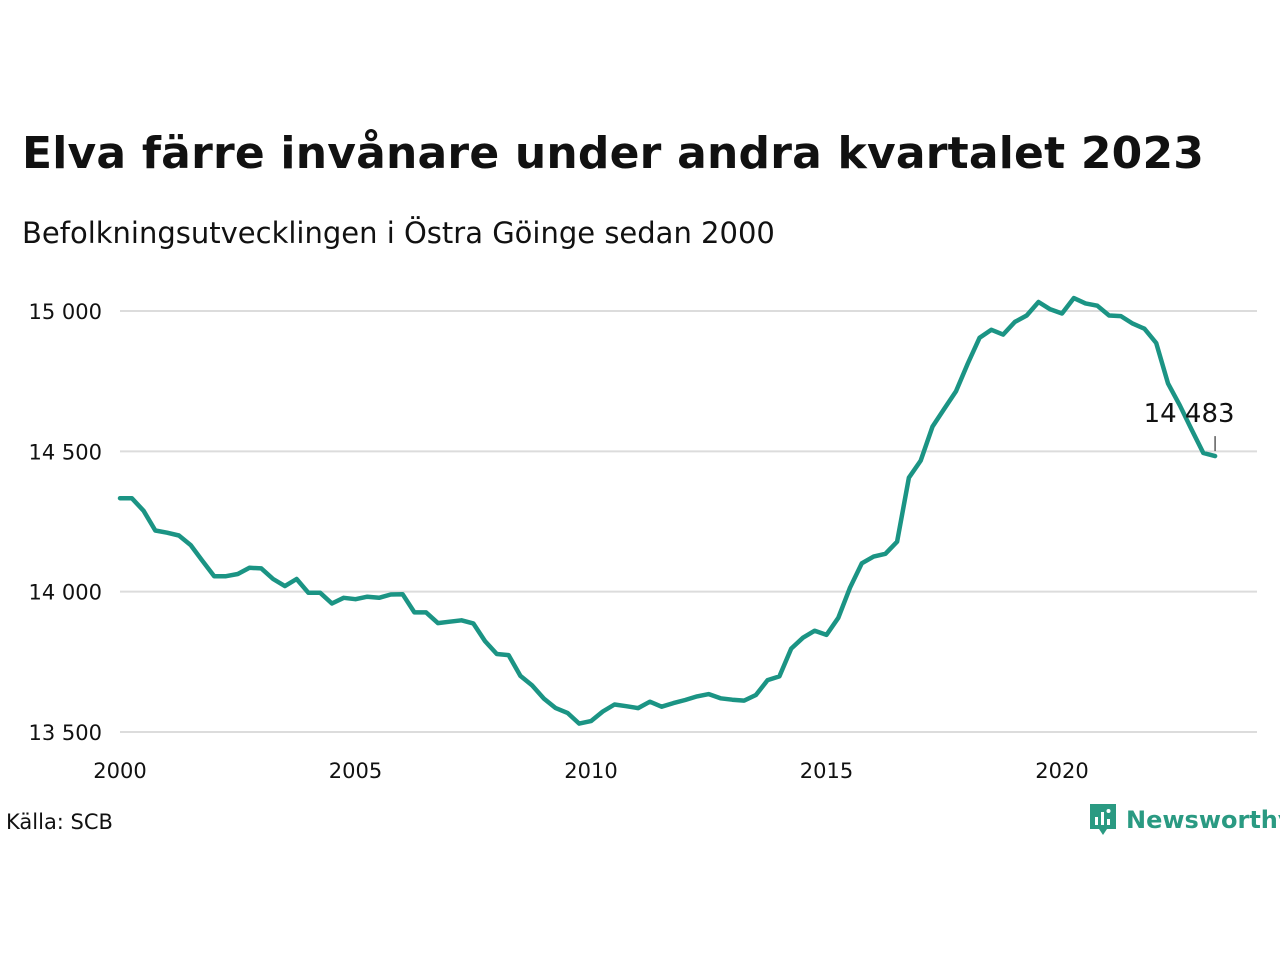 The image size is (1280, 960). Describe the element at coordinates (1189, 414) in the screenshot. I see `end-value-label: 14 483` at that location.